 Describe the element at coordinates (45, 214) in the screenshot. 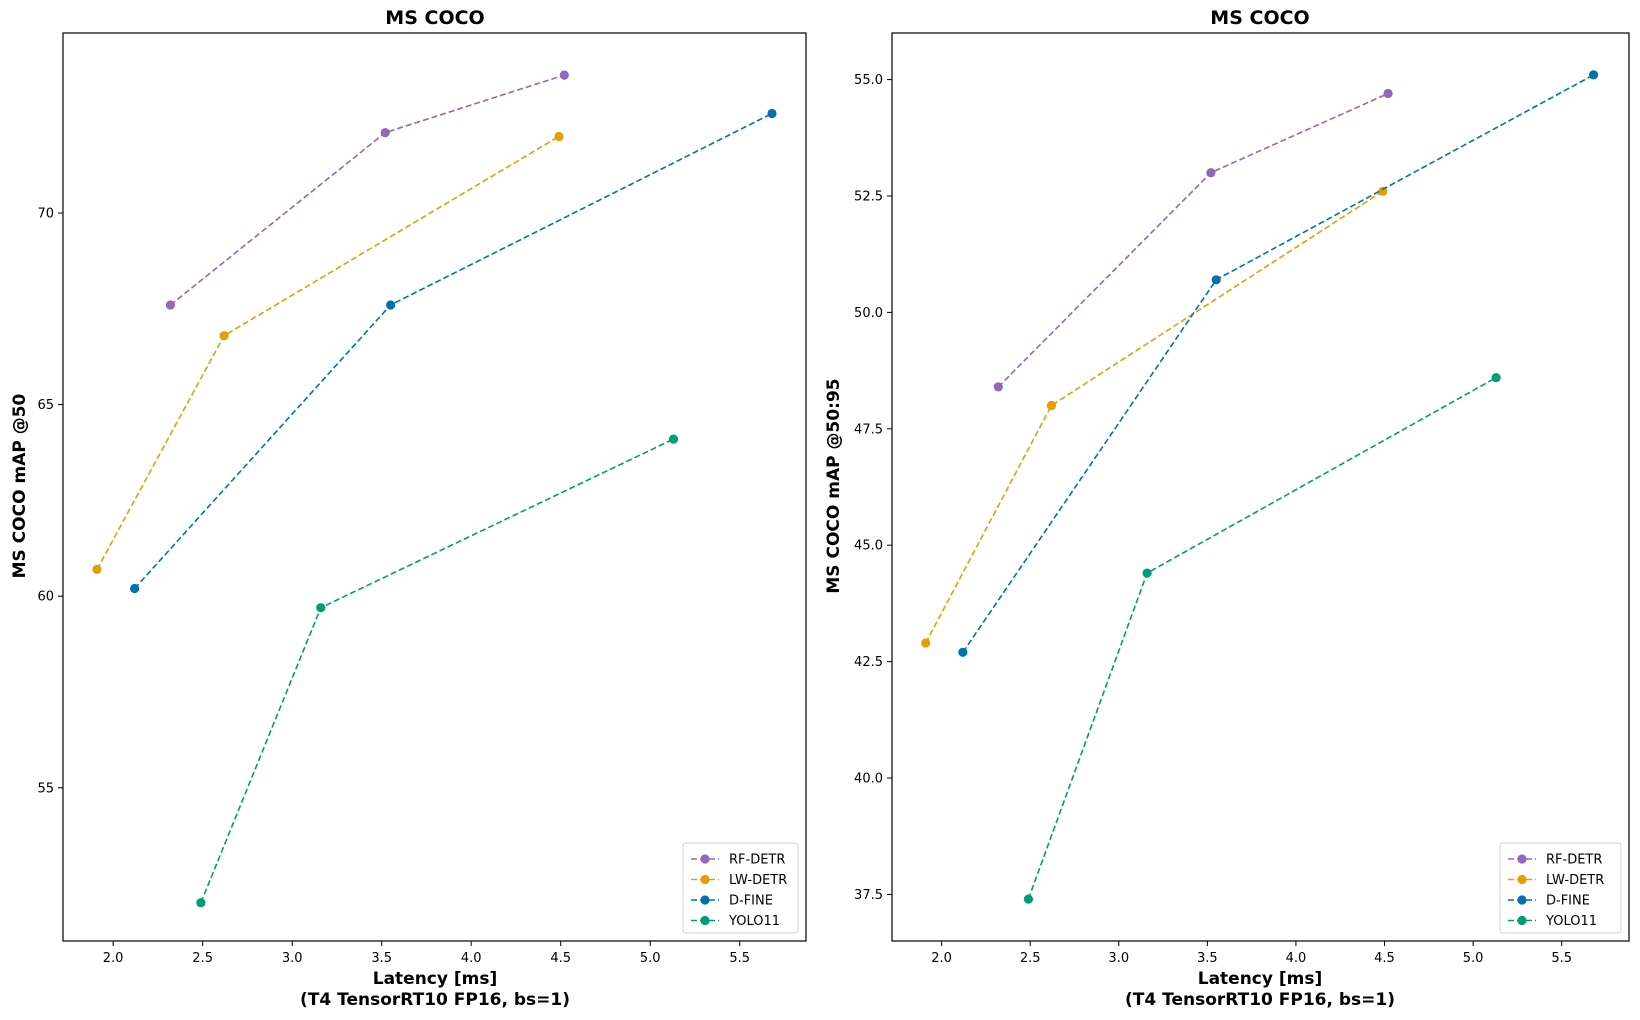

I see `y-tick-label: 70` at that location.